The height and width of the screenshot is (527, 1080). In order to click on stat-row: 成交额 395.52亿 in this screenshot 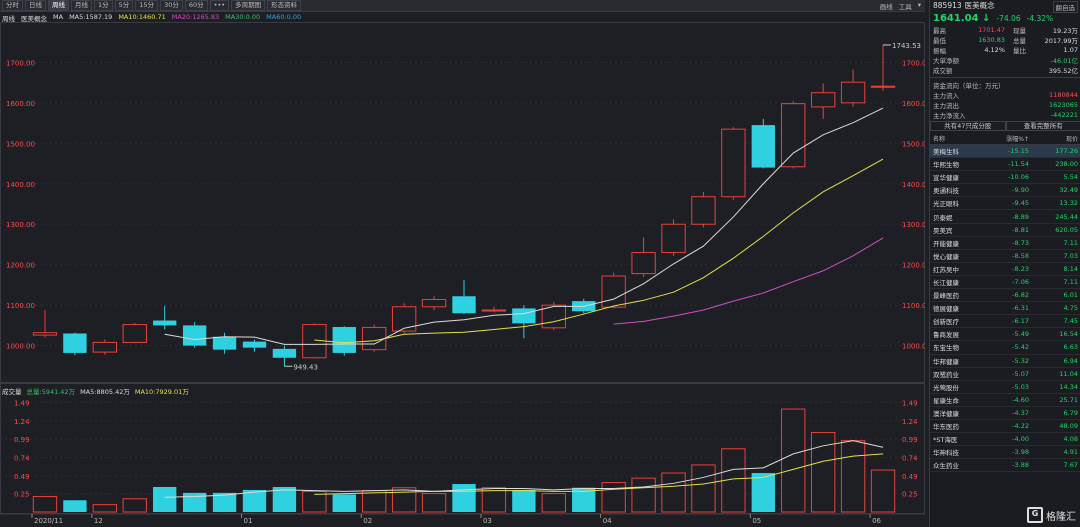, I will do `click(1005, 71)`.